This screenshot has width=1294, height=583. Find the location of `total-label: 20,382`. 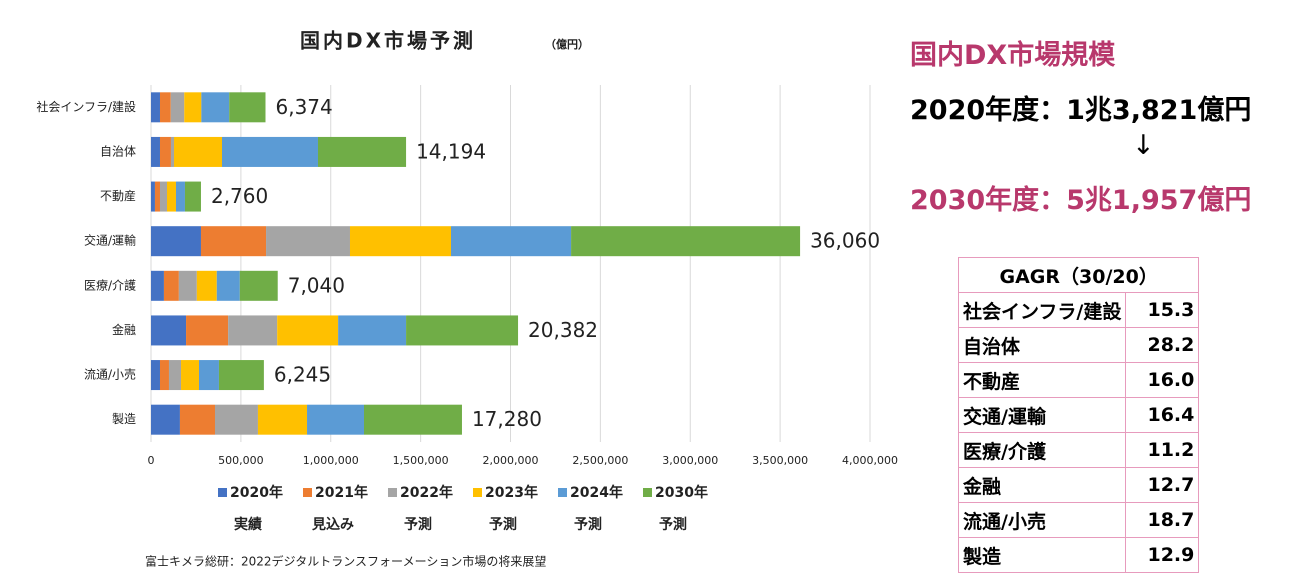

total-label: 20,382 is located at coordinates (563, 330).